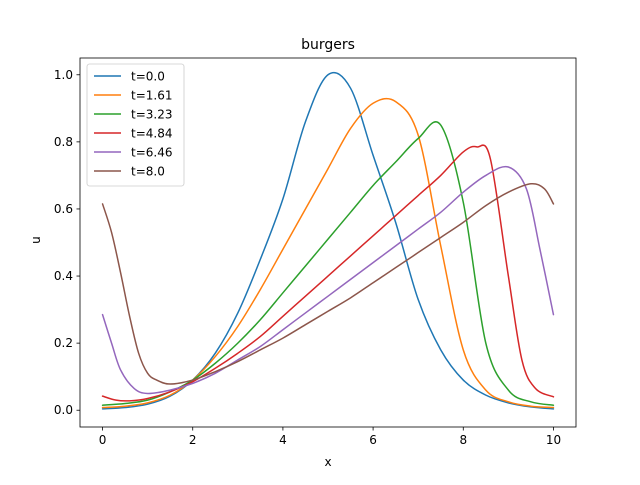  I want to click on legend-entry-5: t=8.0, so click(148, 172).